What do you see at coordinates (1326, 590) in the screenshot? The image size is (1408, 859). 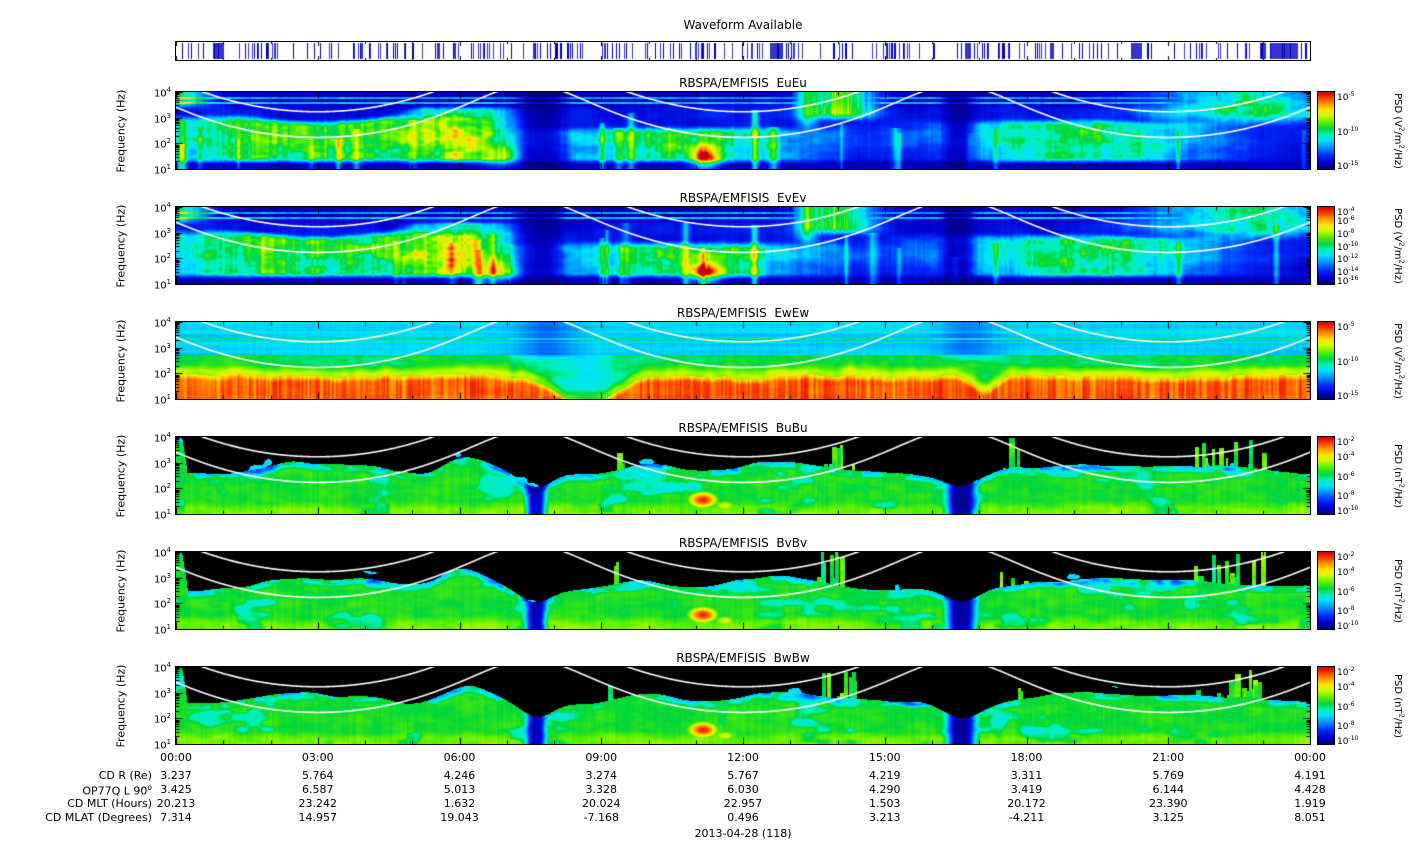 I see `colorbar-BvBv` at bounding box center [1326, 590].